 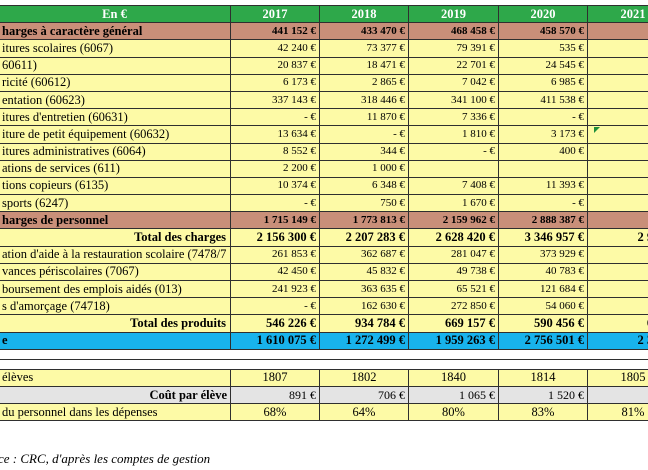 I want to click on header-year-2018: 2018, so click(x=364, y=14).